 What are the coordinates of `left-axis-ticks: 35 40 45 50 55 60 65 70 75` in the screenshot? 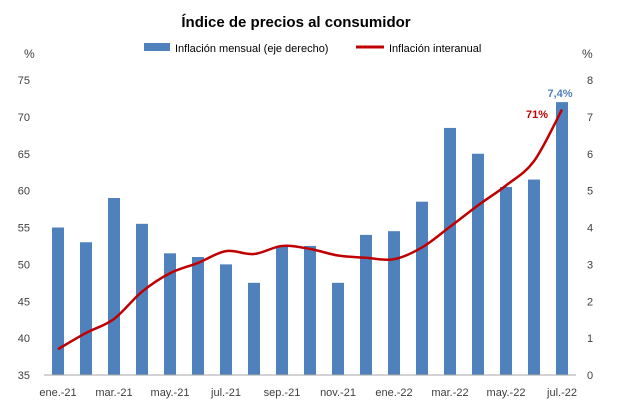 It's located at (24, 228).